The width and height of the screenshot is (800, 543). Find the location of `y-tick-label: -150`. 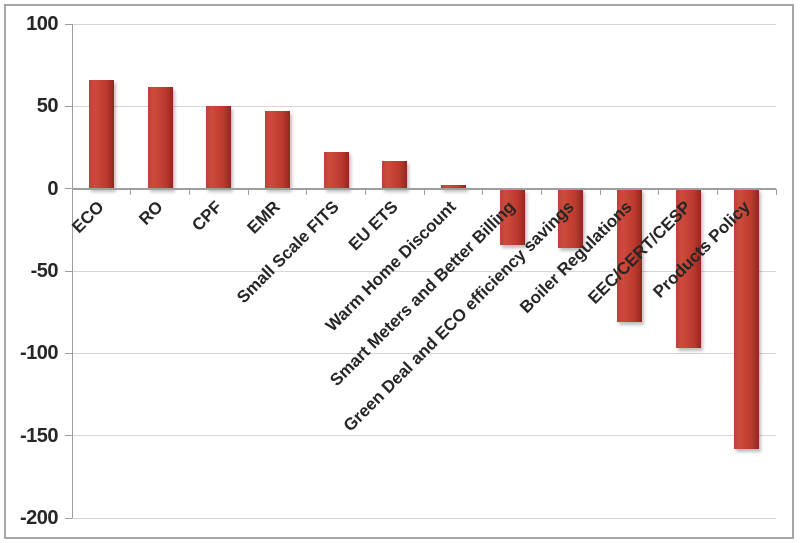

y-tick-label: -150 is located at coordinates (39, 435).